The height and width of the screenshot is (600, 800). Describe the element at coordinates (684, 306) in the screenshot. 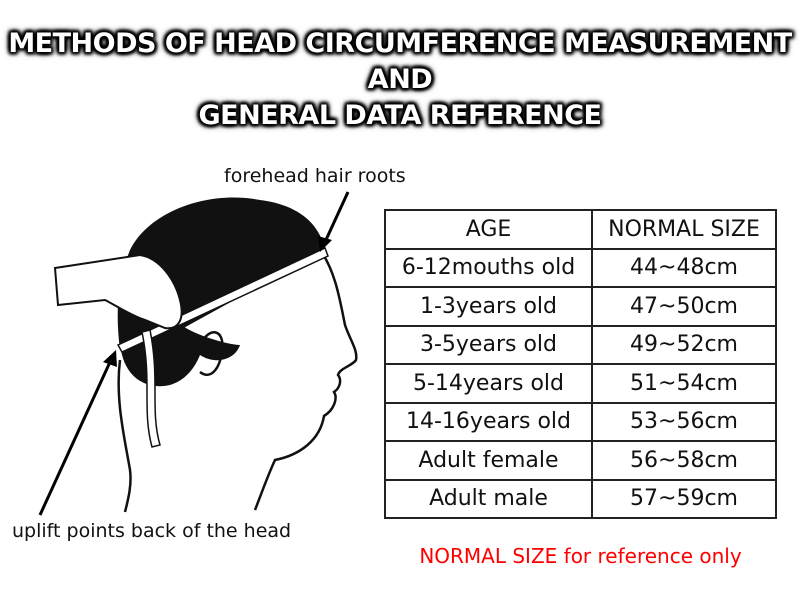

I see `size-cell: 47~50cm` at that location.